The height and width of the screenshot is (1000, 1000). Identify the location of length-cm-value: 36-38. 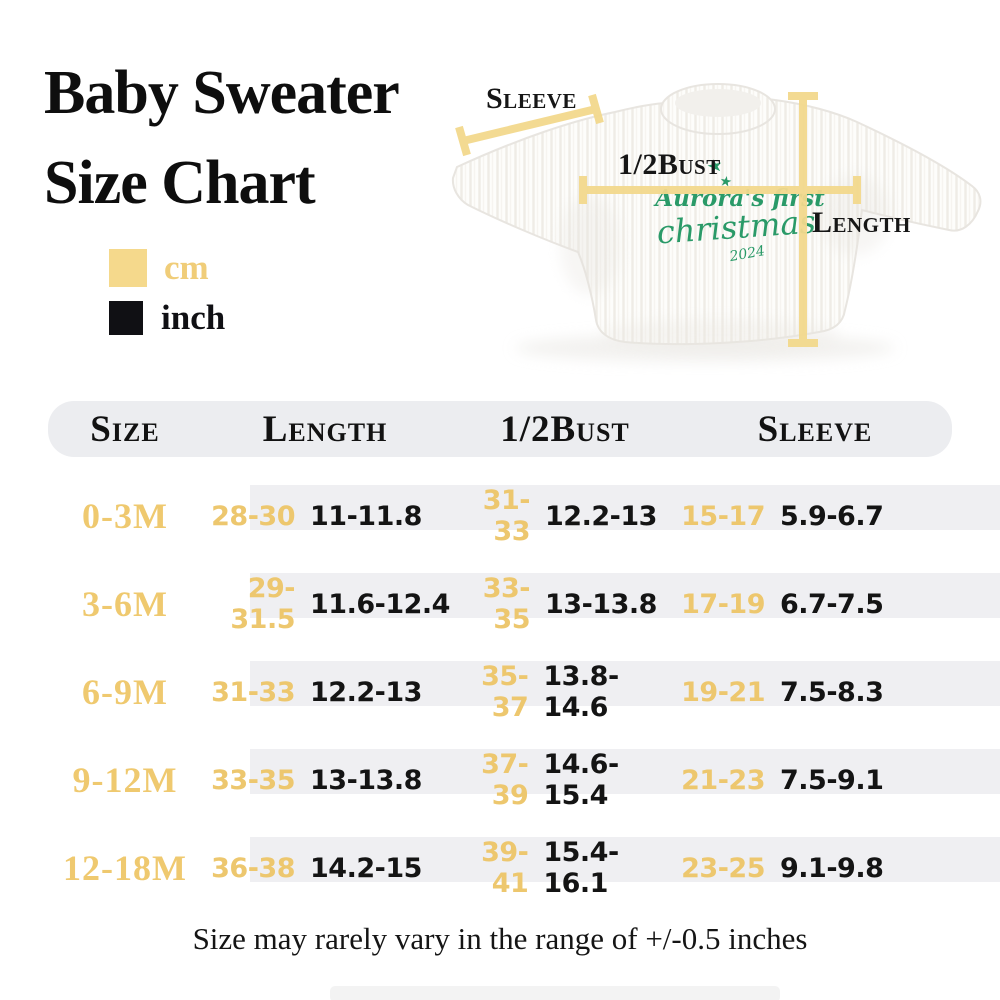
(253, 868).